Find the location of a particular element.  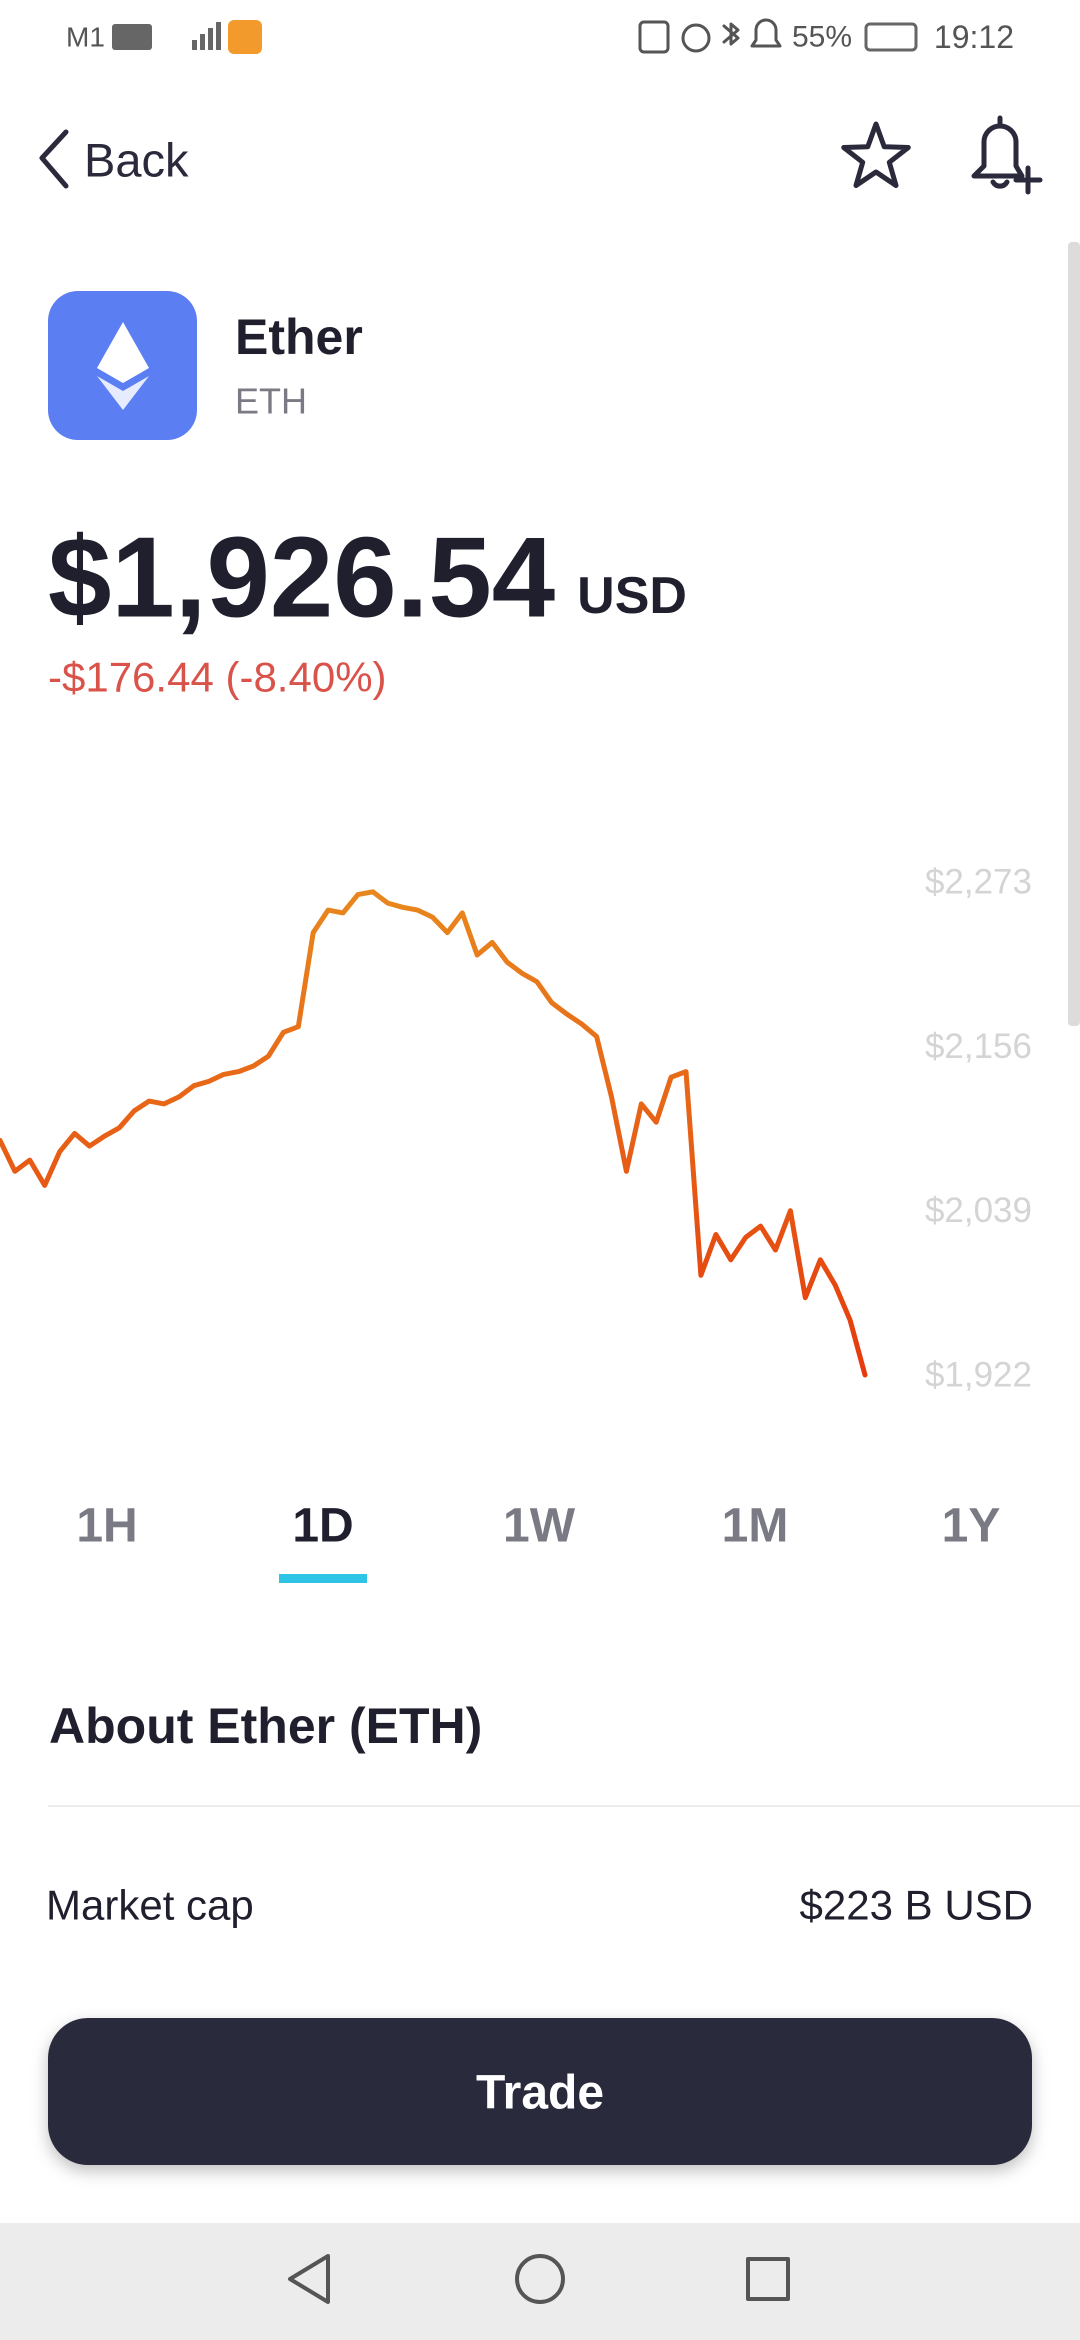

nav-home is located at coordinates (540, 2279).